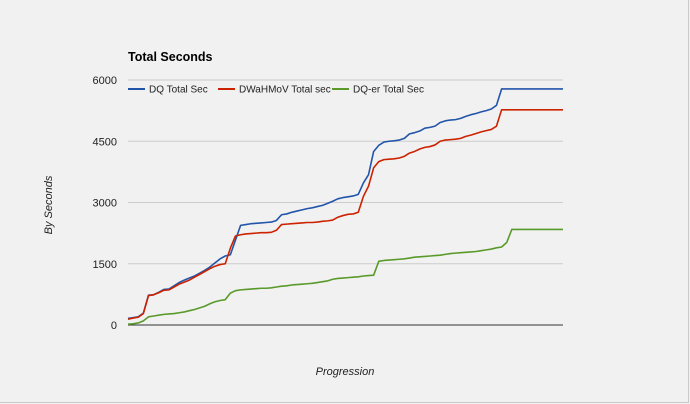 The height and width of the screenshot is (404, 690). I want to click on legend-item-2: DWaHMoV Total sec, so click(274, 90).